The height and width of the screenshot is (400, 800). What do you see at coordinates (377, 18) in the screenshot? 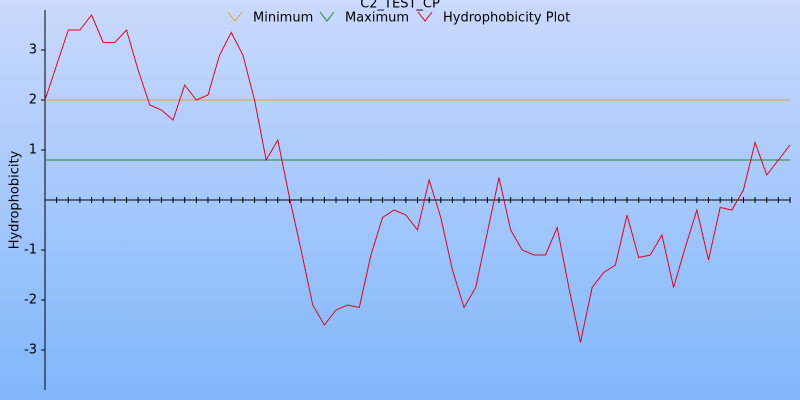
I see `legend-label: Maximum` at bounding box center [377, 18].